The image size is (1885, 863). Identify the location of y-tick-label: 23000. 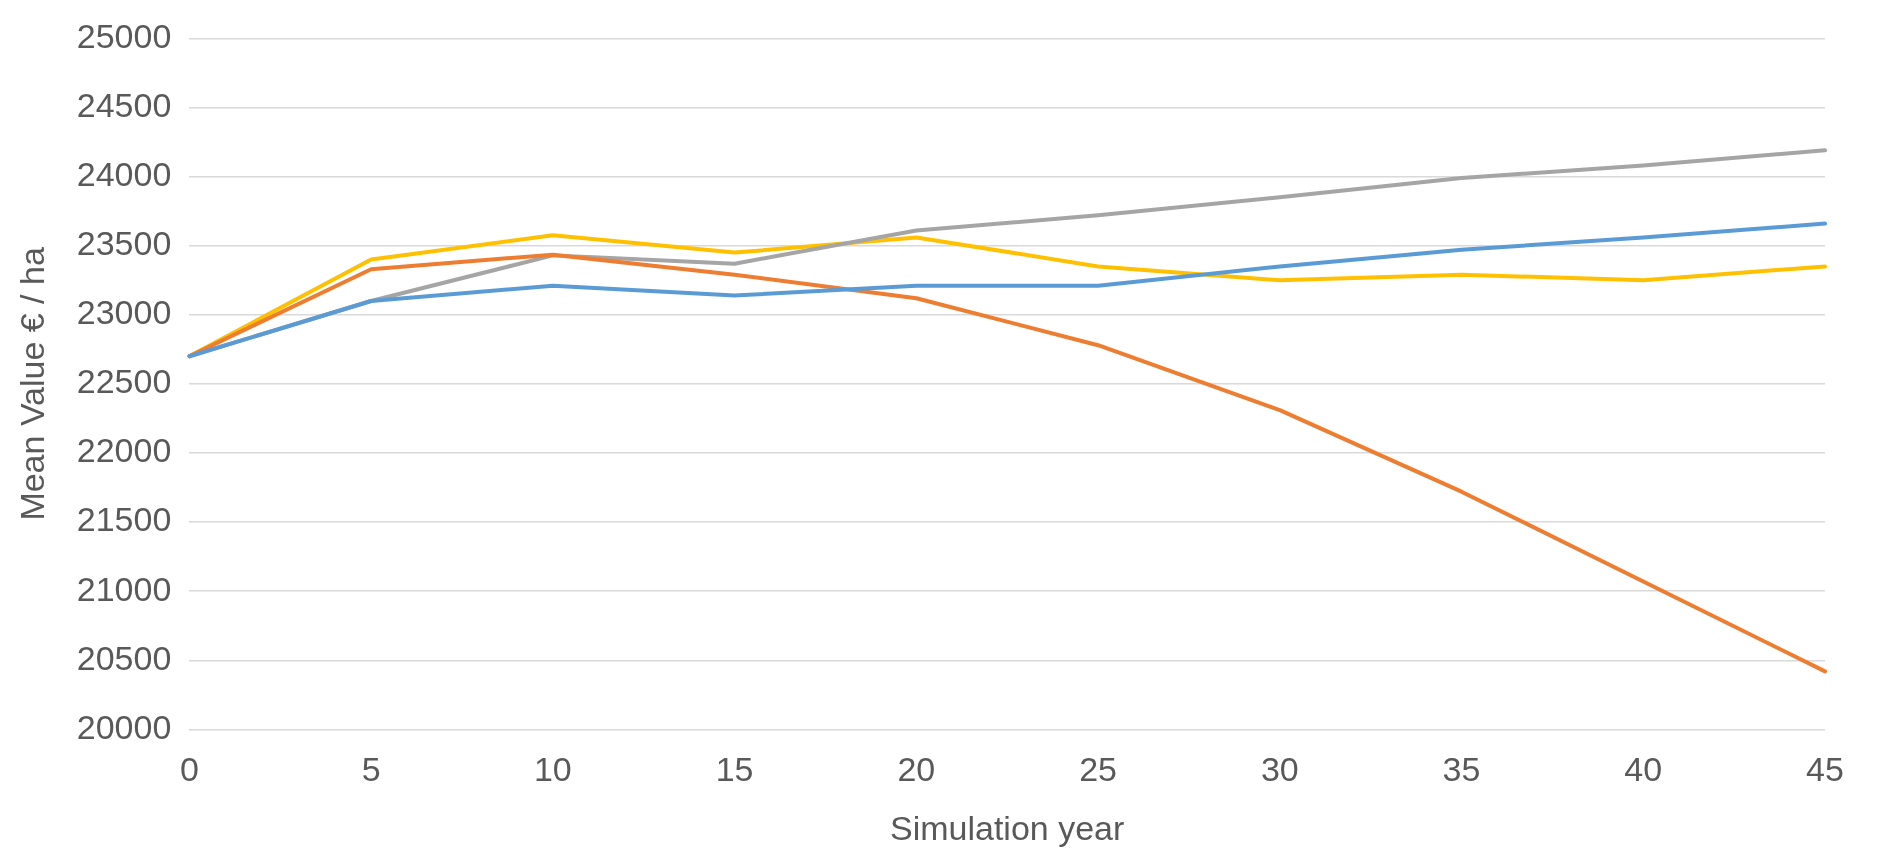
(124, 312).